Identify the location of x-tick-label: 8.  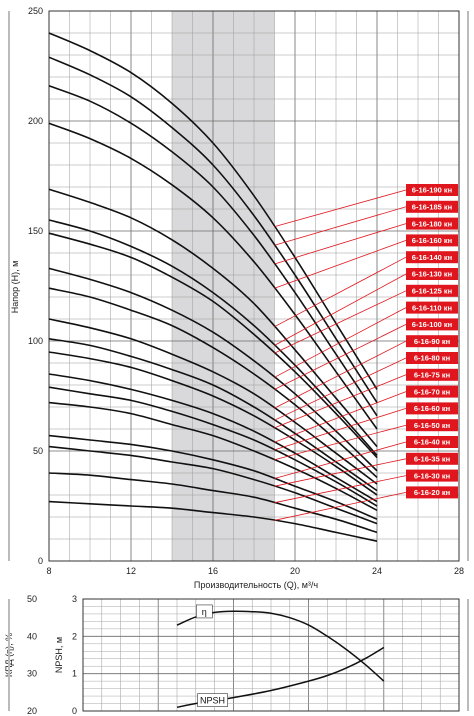
(48, 571).